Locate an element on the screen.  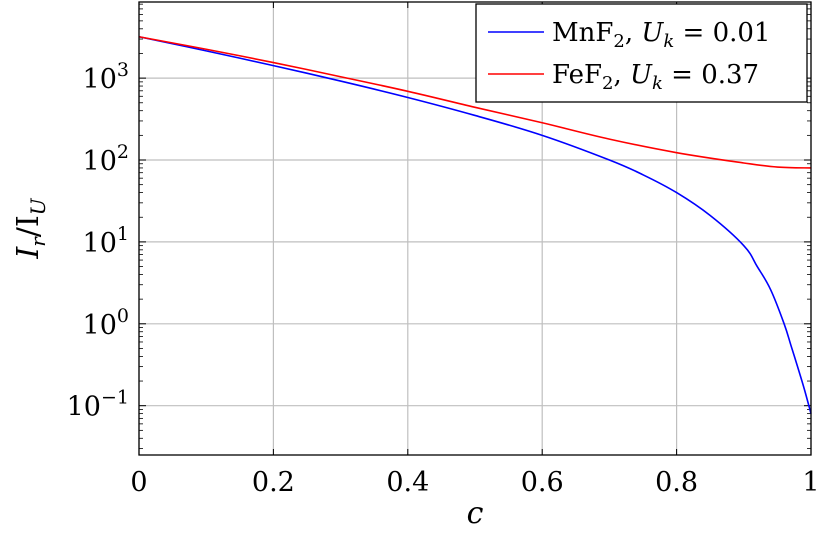
legend: MnF2, Uk = 0.01 FeF2, Uk = 0.37 is located at coordinates (641, 53).